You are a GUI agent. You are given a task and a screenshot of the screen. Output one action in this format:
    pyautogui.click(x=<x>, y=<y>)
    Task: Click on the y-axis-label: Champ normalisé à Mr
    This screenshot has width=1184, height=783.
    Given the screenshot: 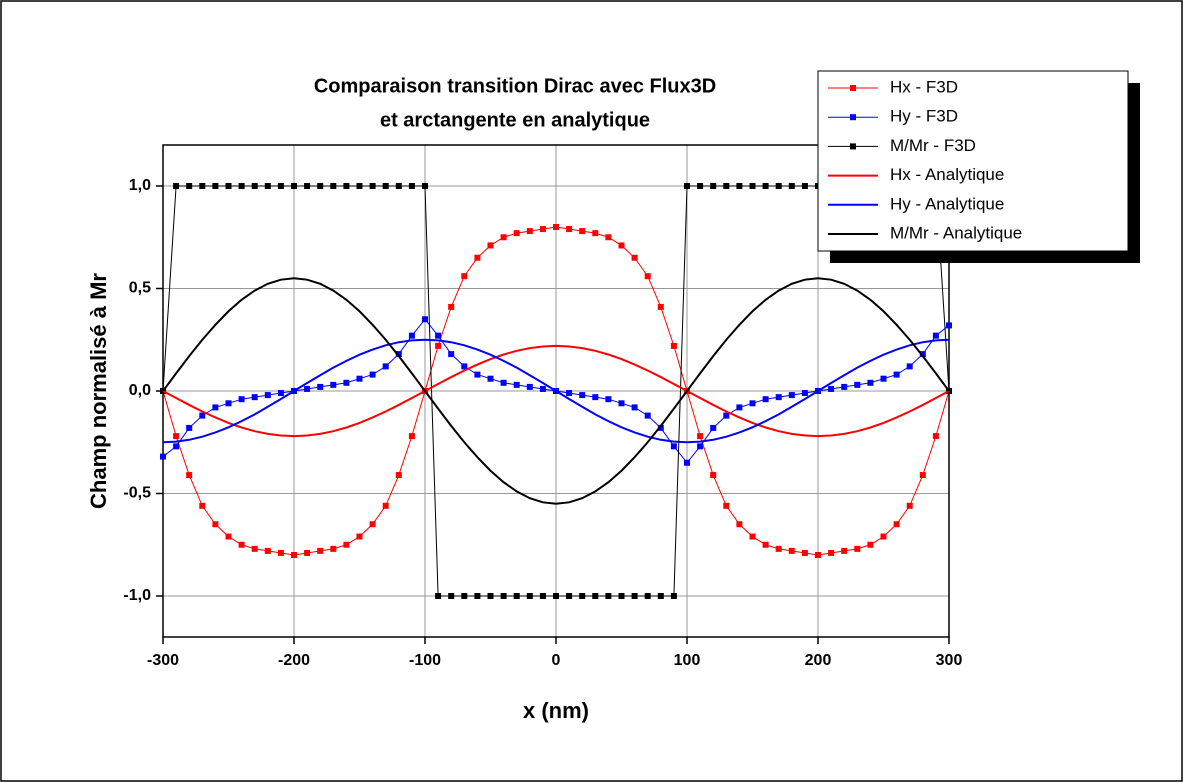 What is the action you would take?
    pyautogui.click(x=98, y=391)
    